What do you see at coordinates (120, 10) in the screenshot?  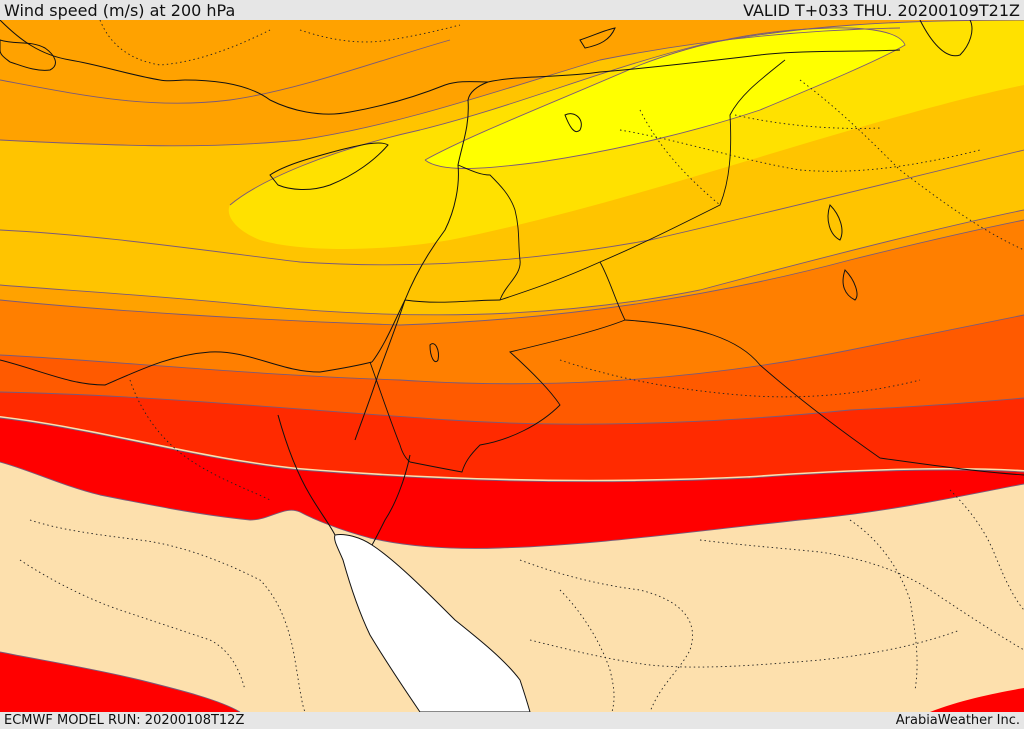 I see `map-title: Wind speed (m/s) at 200 hPa` at bounding box center [120, 10].